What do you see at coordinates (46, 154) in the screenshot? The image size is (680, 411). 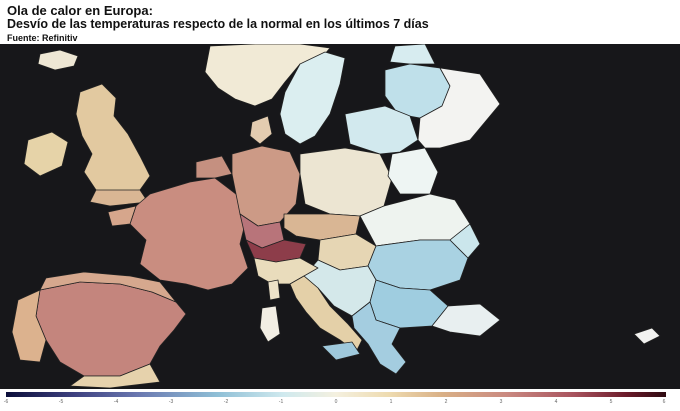 I see `region-ireland` at bounding box center [46, 154].